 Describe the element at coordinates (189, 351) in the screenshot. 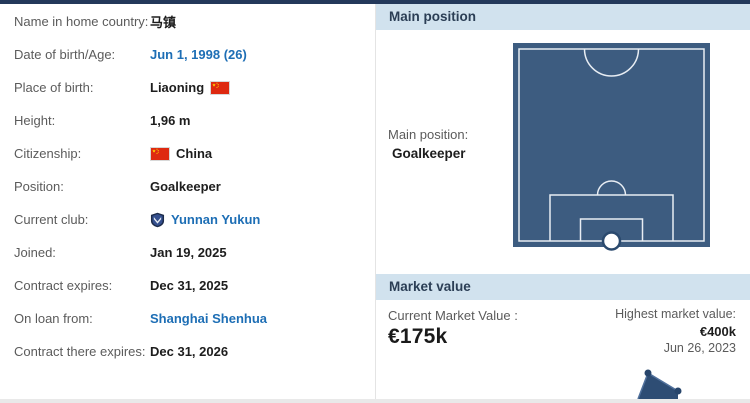

I see `info-value: Dec 31, 2026` at that location.